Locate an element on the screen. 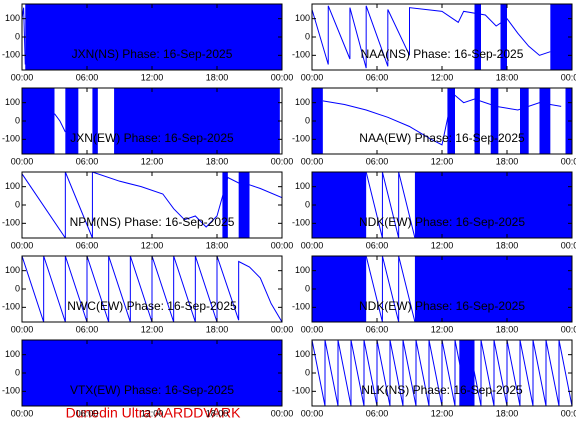 The height and width of the screenshot is (432, 576). chart-title: JXN(NS) Phase: 16-Sep-2025 is located at coordinates (152, 54).